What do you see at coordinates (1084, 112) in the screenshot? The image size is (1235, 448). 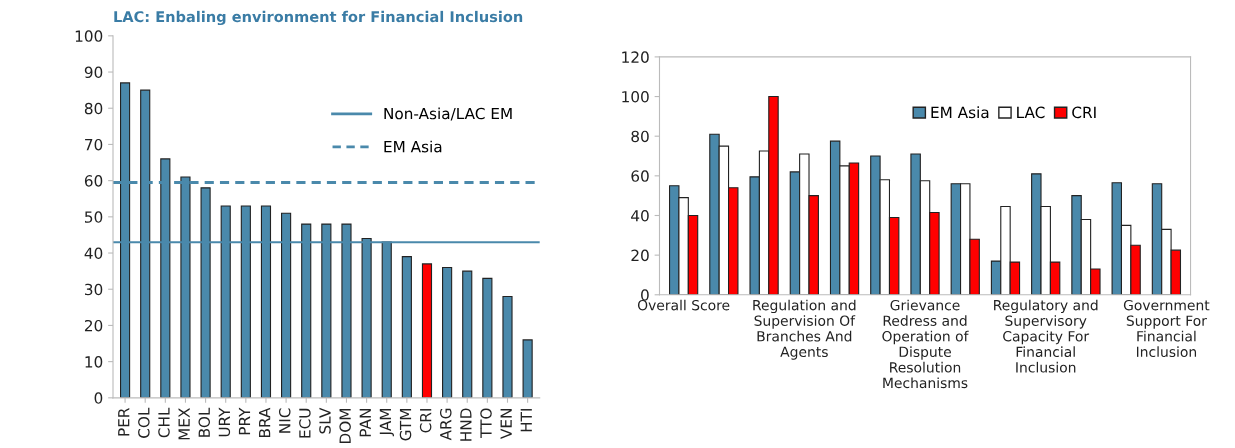 I see `legend-label: CRI` at bounding box center [1084, 112].